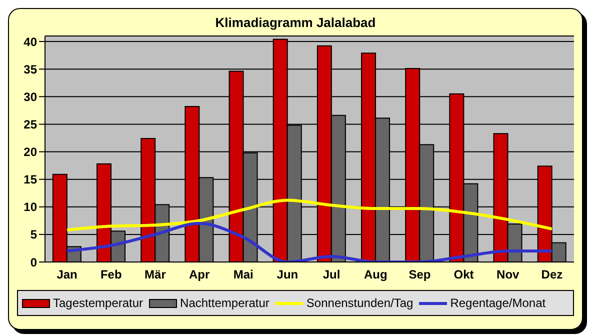 The image size is (589, 336). Describe the element at coordinates (98, 303) in the screenshot. I see `legend-label: Tagestemperatur` at that location.